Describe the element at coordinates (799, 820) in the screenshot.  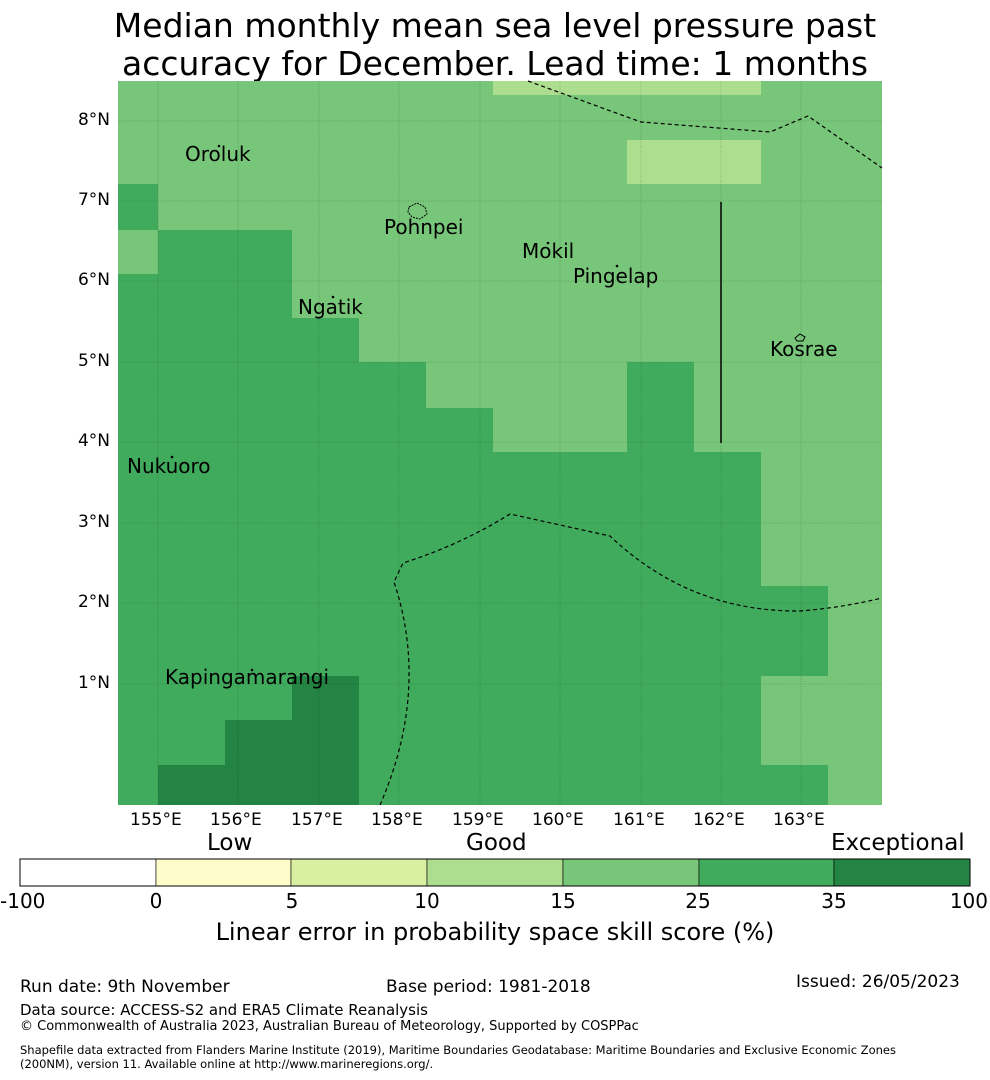
I see `lon-label-163e: 163°E` at that location.